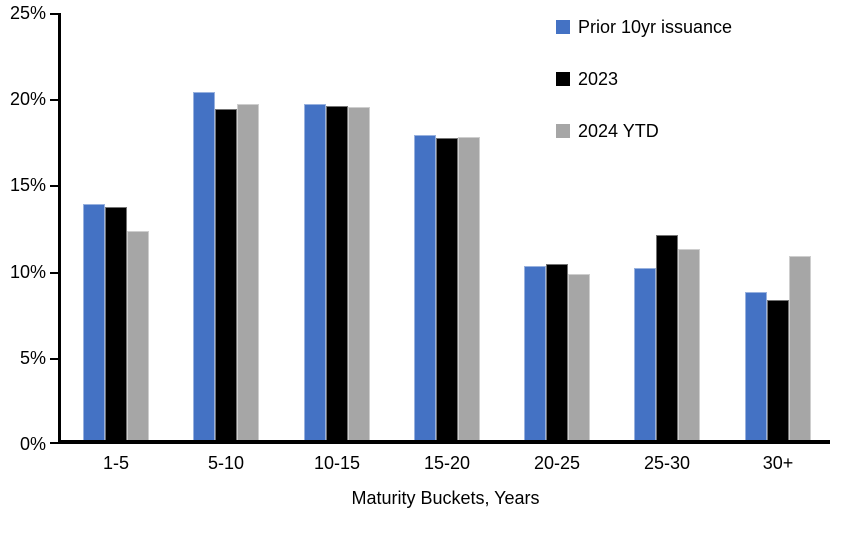 The image size is (852, 534). What do you see at coordinates (778, 370) in the screenshot?
I see `bar-2023-30+` at bounding box center [778, 370].